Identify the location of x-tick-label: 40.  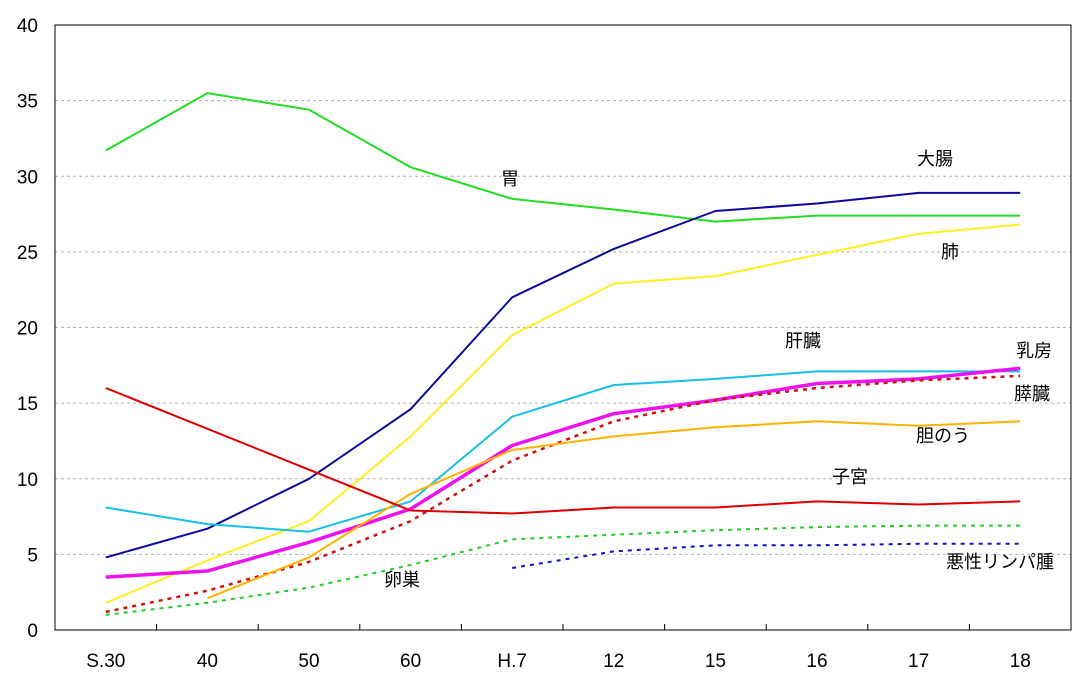
(207, 661).